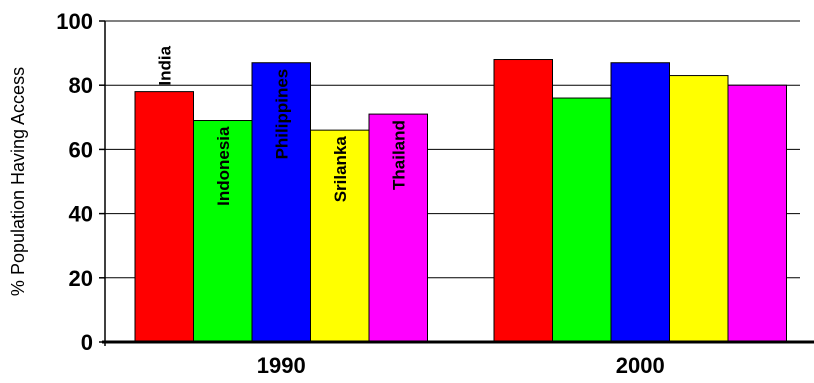  I want to click on x-category-label: 2000, so click(640, 365).